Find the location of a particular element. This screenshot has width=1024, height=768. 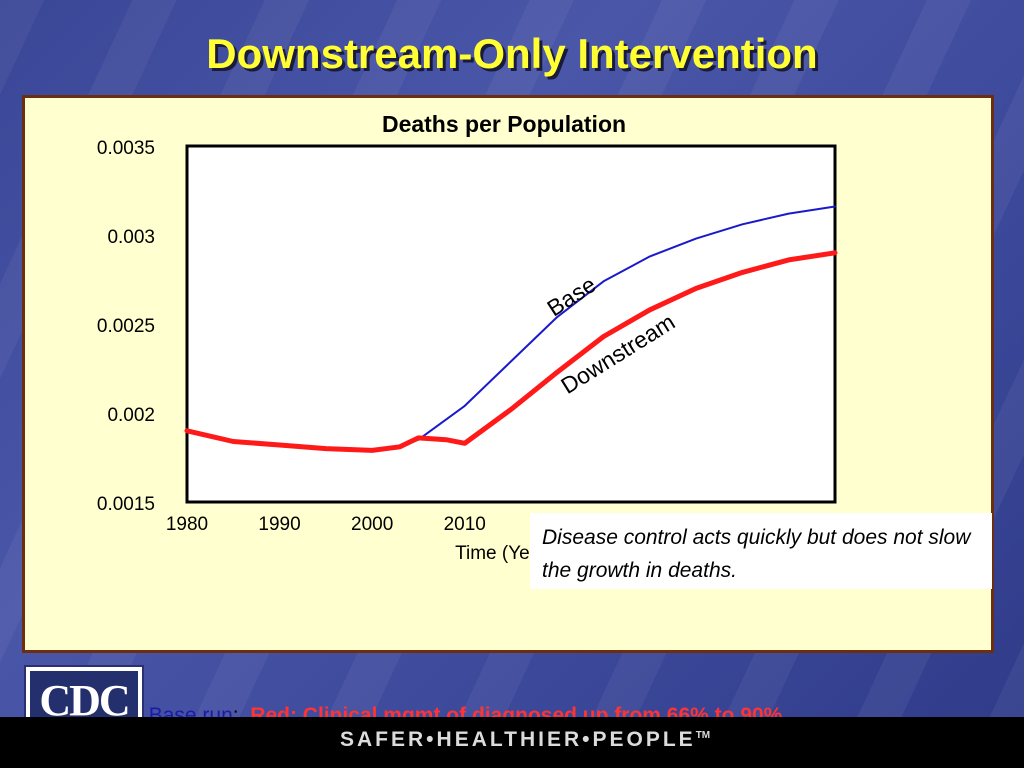

slide-title: Downstream-Only Intervention is located at coordinates (512, 53).